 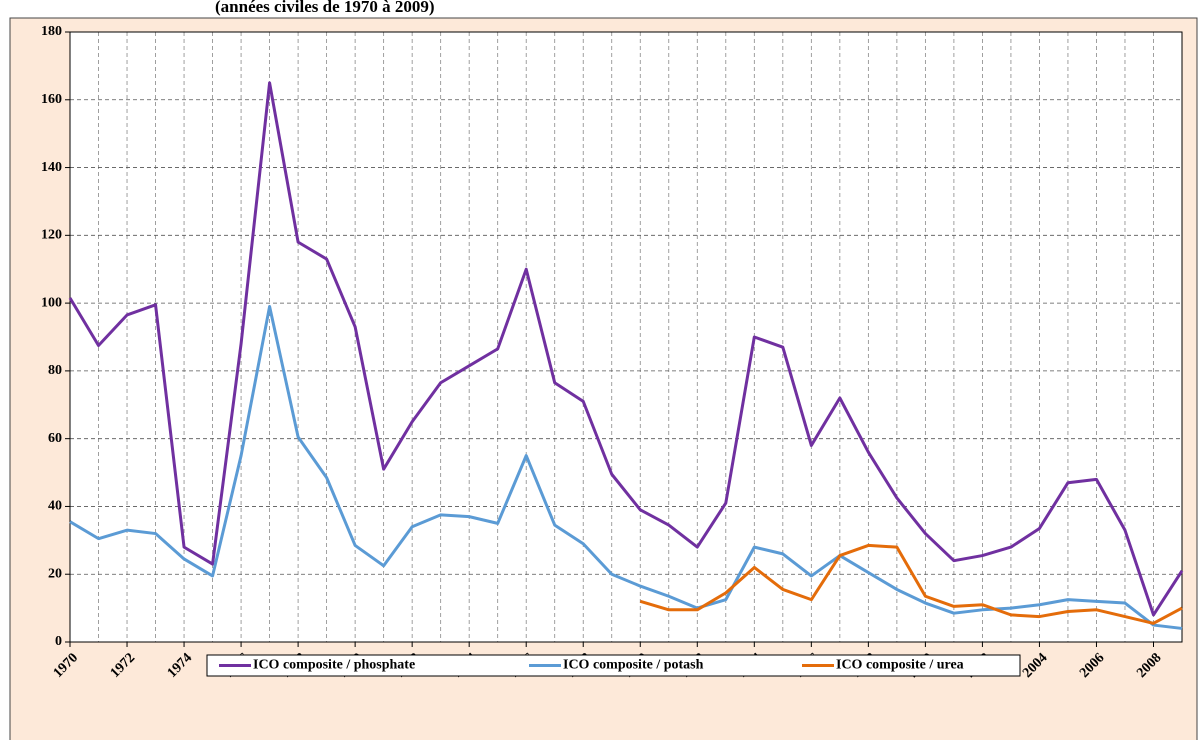 What do you see at coordinates (51, 99) in the screenshot?
I see `y-tick-label: 160` at bounding box center [51, 99].